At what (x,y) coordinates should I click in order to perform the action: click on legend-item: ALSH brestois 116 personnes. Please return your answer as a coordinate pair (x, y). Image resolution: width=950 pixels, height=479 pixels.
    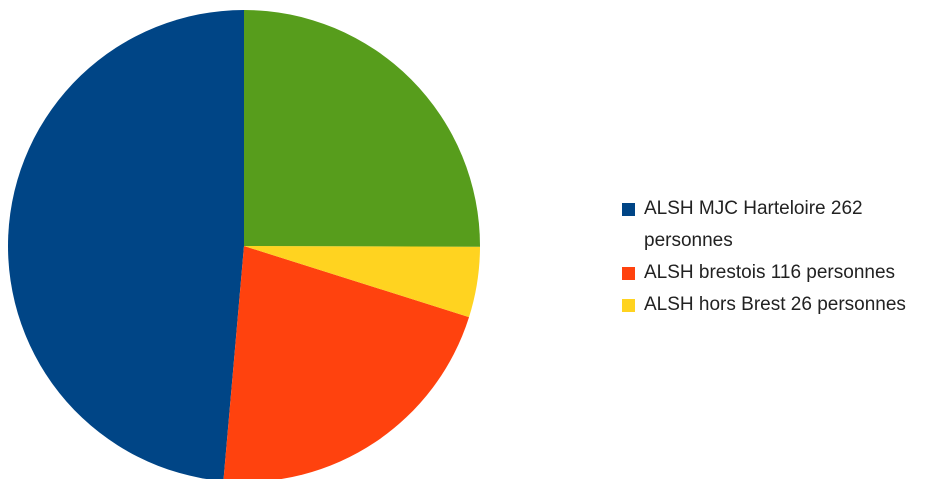
    Looking at the image, I should click on (784, 273).